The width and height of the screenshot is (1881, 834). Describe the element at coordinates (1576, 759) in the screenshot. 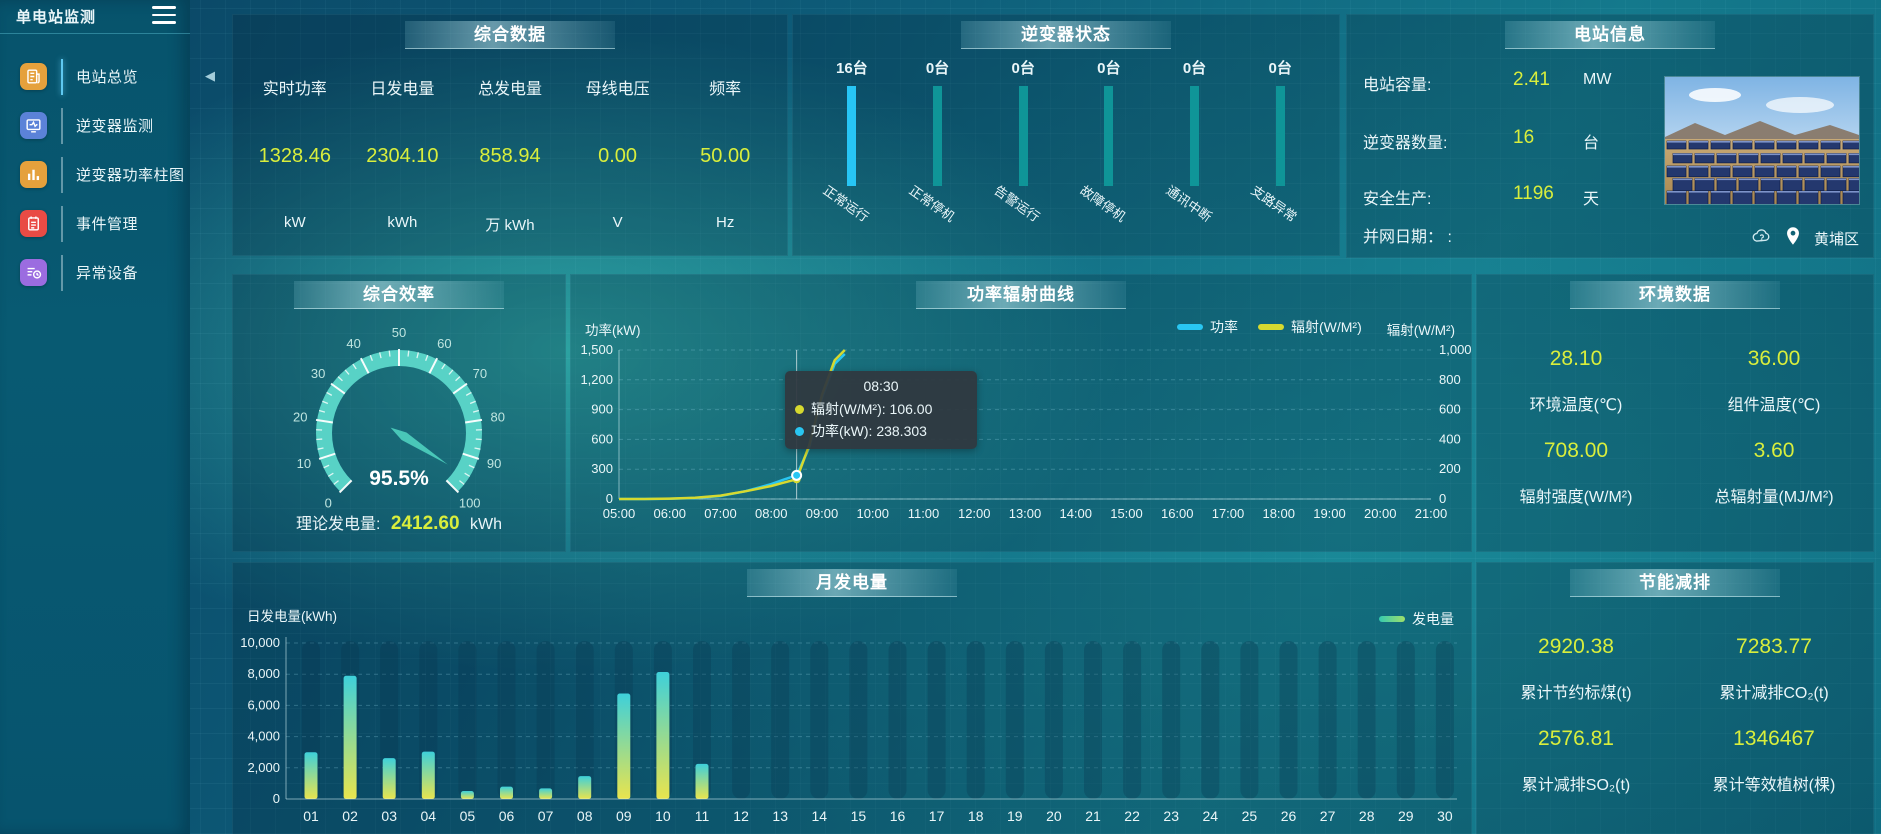

I see `metric-cell: 2576.81 累计减排SO₂(t)` at that location.